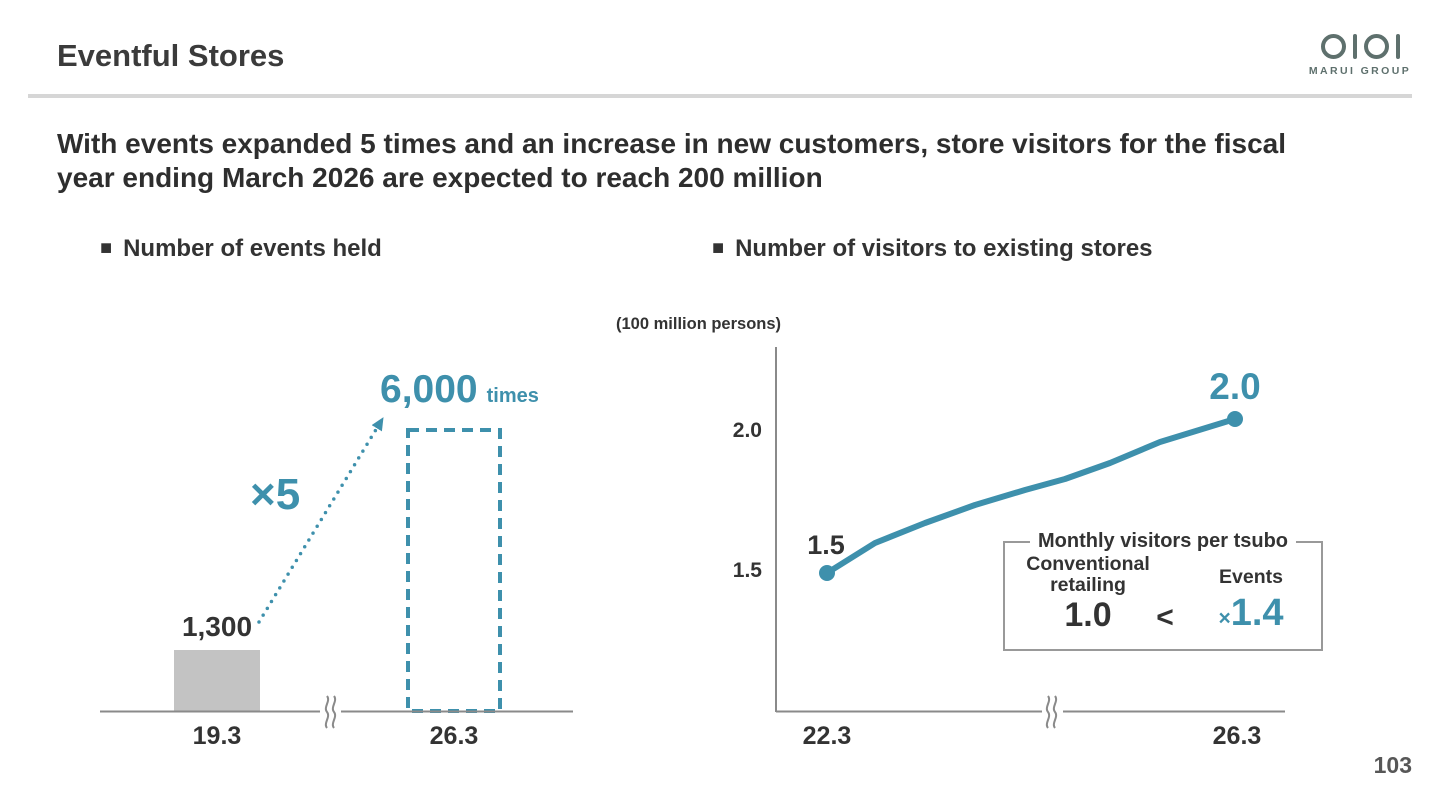 The image size is (1440, 810). I want to click on marui-logo-mark-icon, so click(1360, 46).